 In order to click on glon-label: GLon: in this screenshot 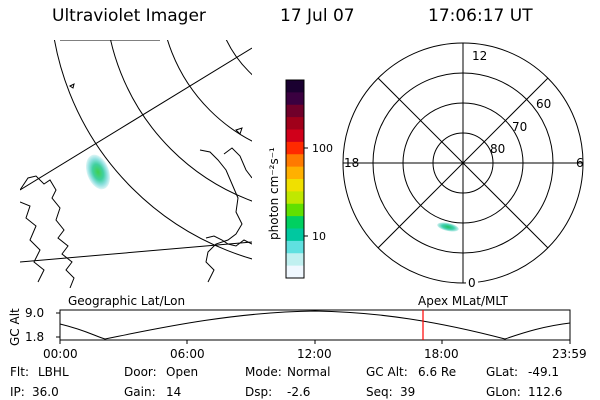, I will do `click(503, 392)`.